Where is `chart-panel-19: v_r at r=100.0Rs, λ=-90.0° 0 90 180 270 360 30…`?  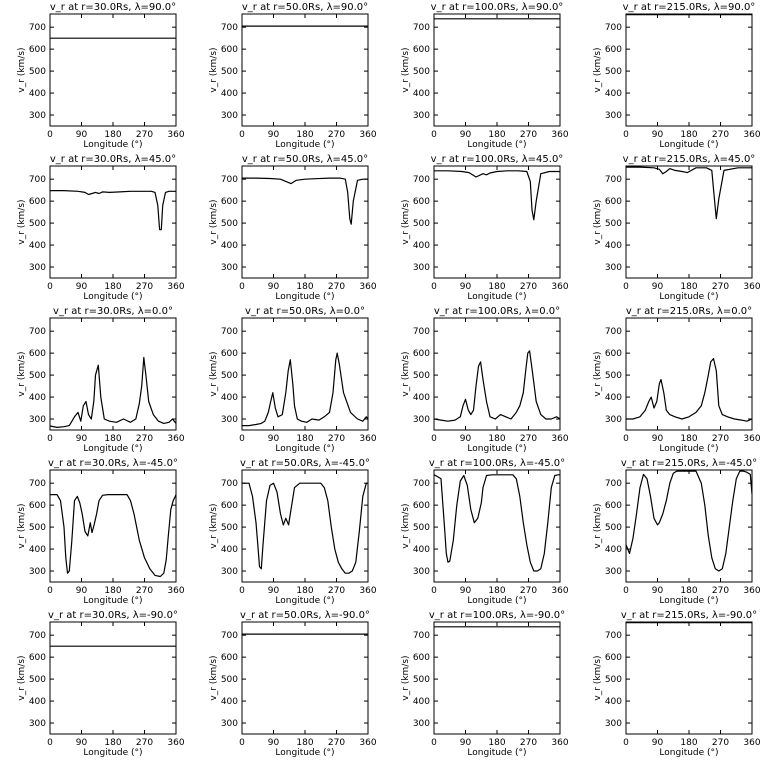
chart-panel-19: v_r at r=100.0Rs, λ=-90.0° 0 90 180 270 360 30… is located at coordinates (485, 684).